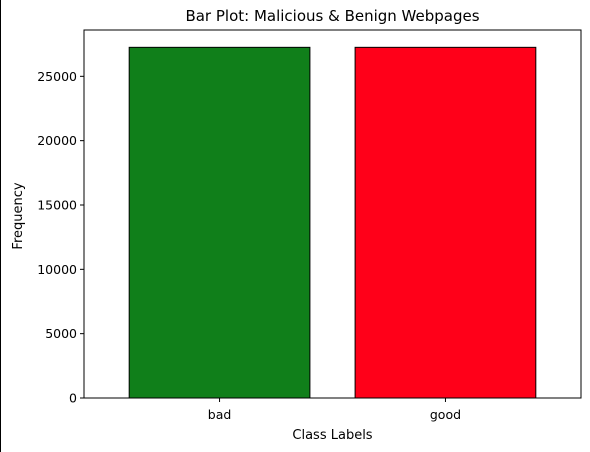 The width and height of the screenshot is (590, 452). Describe the element at coordinates (334, 410) in the screenshot. I see `x-axis-ticks: bad good` at that location.